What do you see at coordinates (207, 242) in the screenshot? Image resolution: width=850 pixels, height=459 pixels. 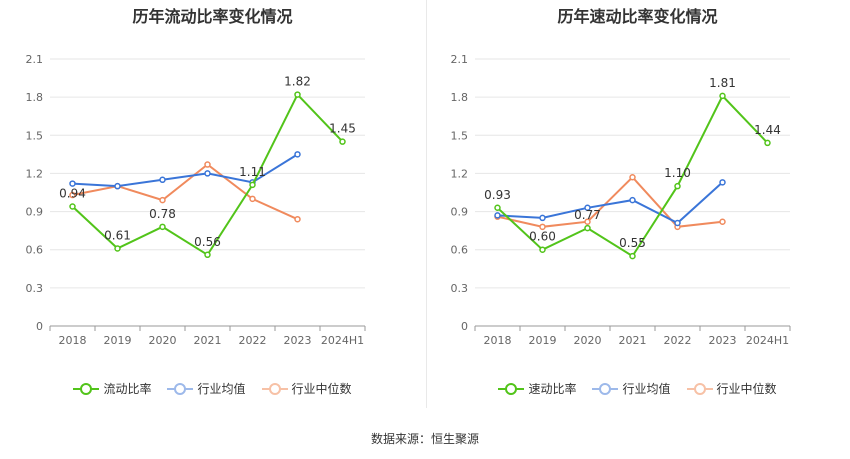 I see `data-label: 0.56` at bounding box center [207, 242].